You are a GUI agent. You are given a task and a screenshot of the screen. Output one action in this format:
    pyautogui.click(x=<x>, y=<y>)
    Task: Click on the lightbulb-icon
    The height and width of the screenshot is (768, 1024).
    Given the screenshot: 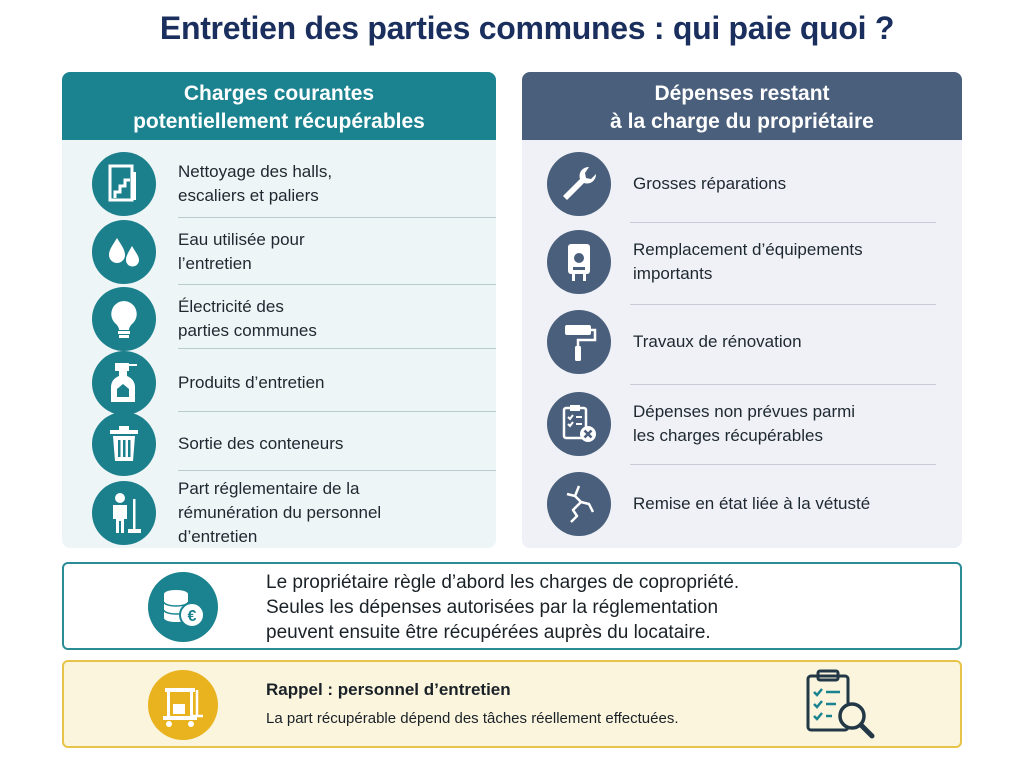 What is the action you would take?
    pyautogui.click(x=124, y=319)
    